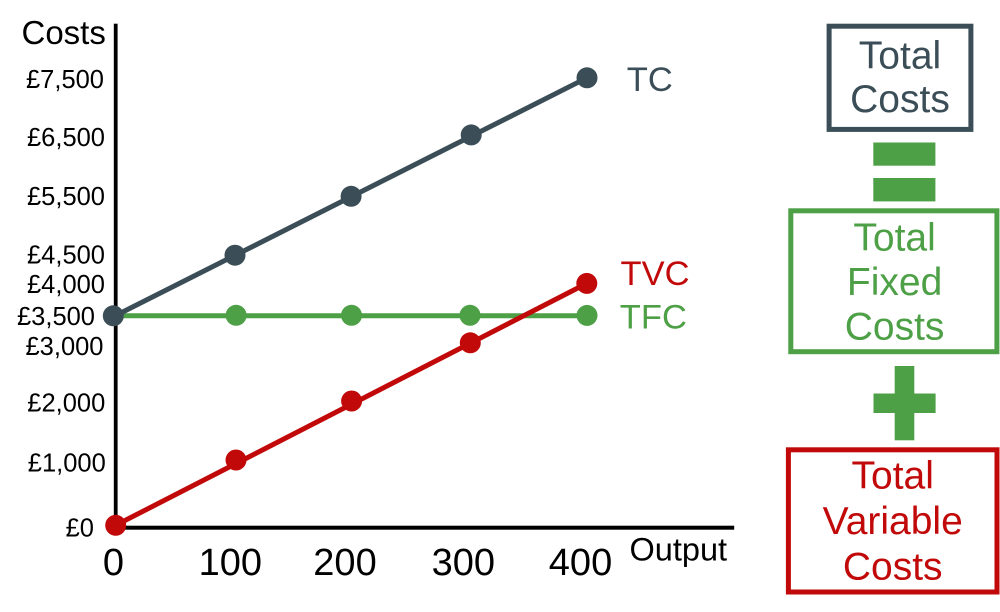 The height and width of the screenshot is (612, 1000). I want to click on svg-text: 300, so click(463, 563).